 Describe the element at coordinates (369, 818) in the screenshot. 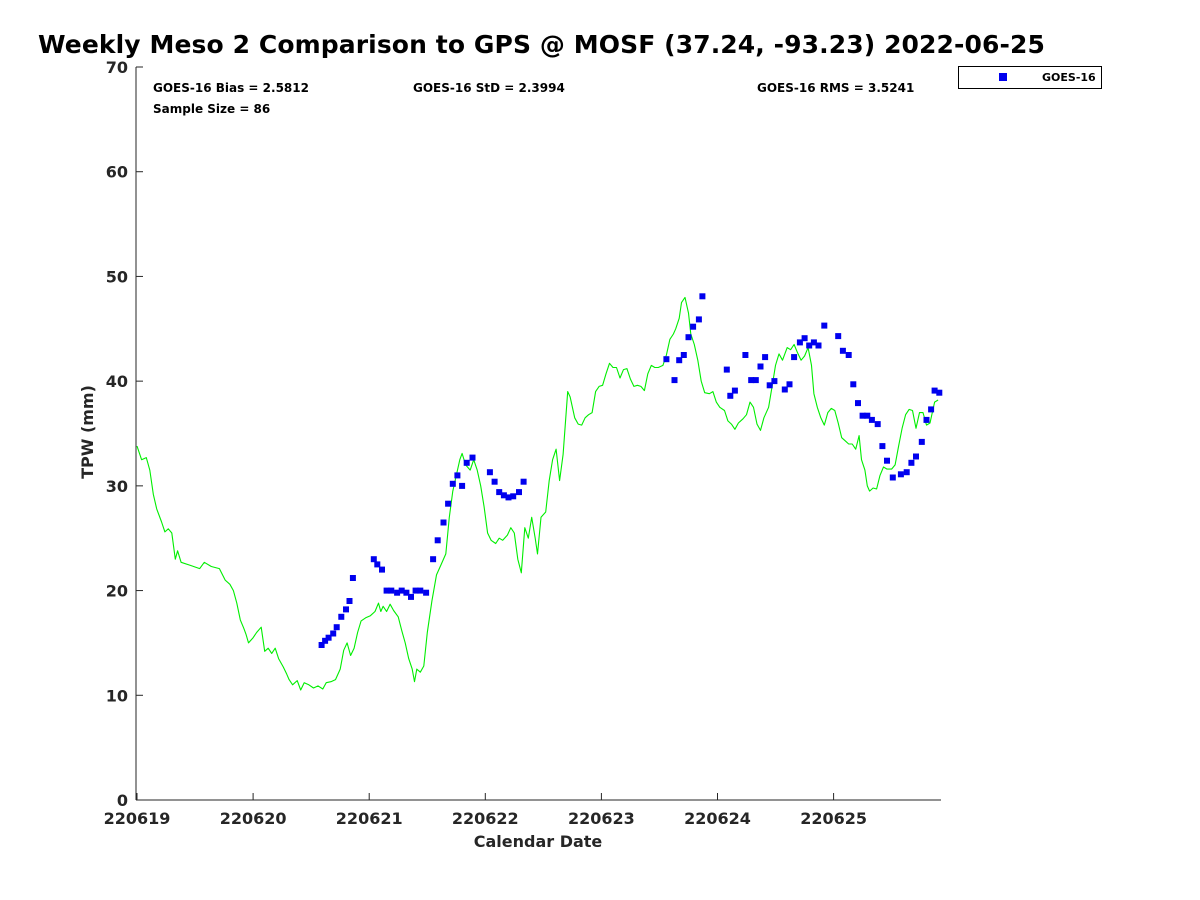

I see `x-tick-label: 220621` at that location.